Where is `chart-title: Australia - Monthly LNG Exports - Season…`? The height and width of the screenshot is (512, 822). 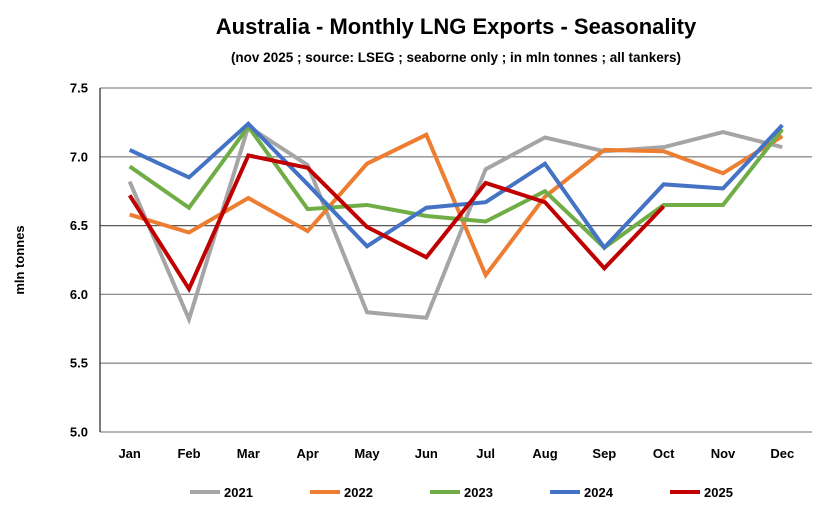
chart-title: Australia - Monthly LNG Exports - Season… is located at coordinates (456, 26).